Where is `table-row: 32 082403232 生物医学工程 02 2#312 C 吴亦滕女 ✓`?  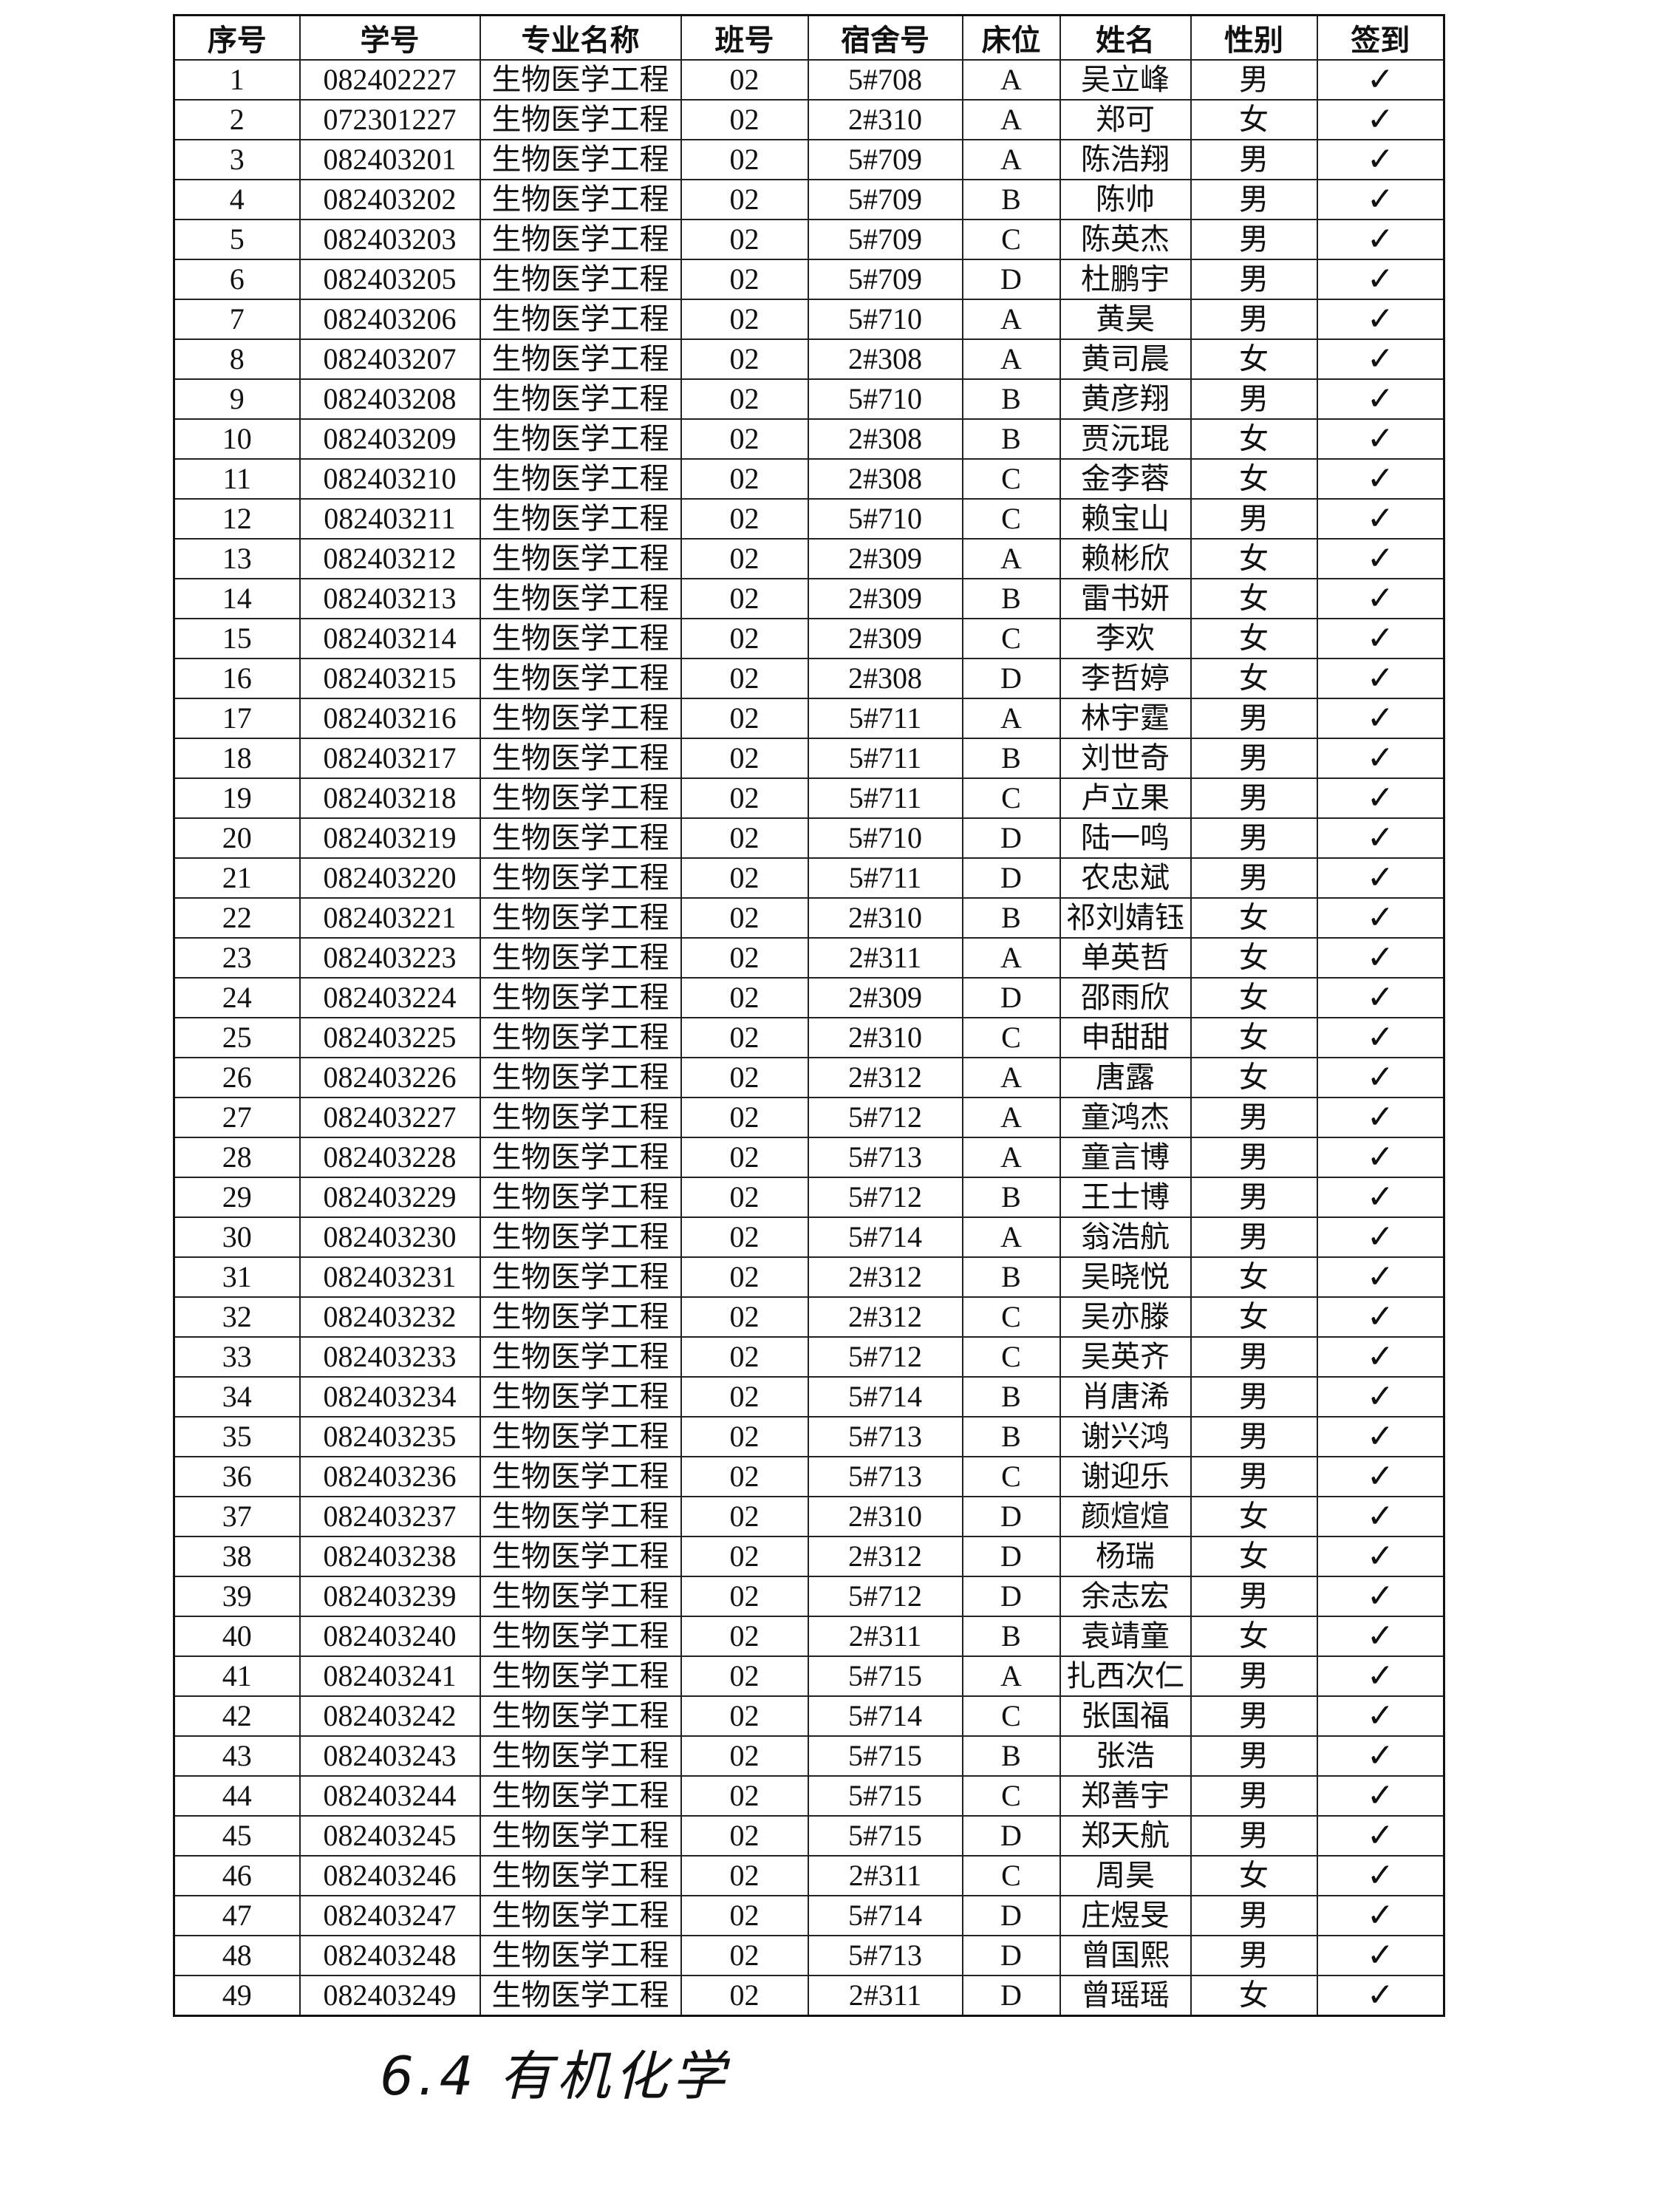
table-row: 32 082403232 生物医学工程 02 2#312 C 吴亦滕女 ✓ is located at coordinates (809, 1317).